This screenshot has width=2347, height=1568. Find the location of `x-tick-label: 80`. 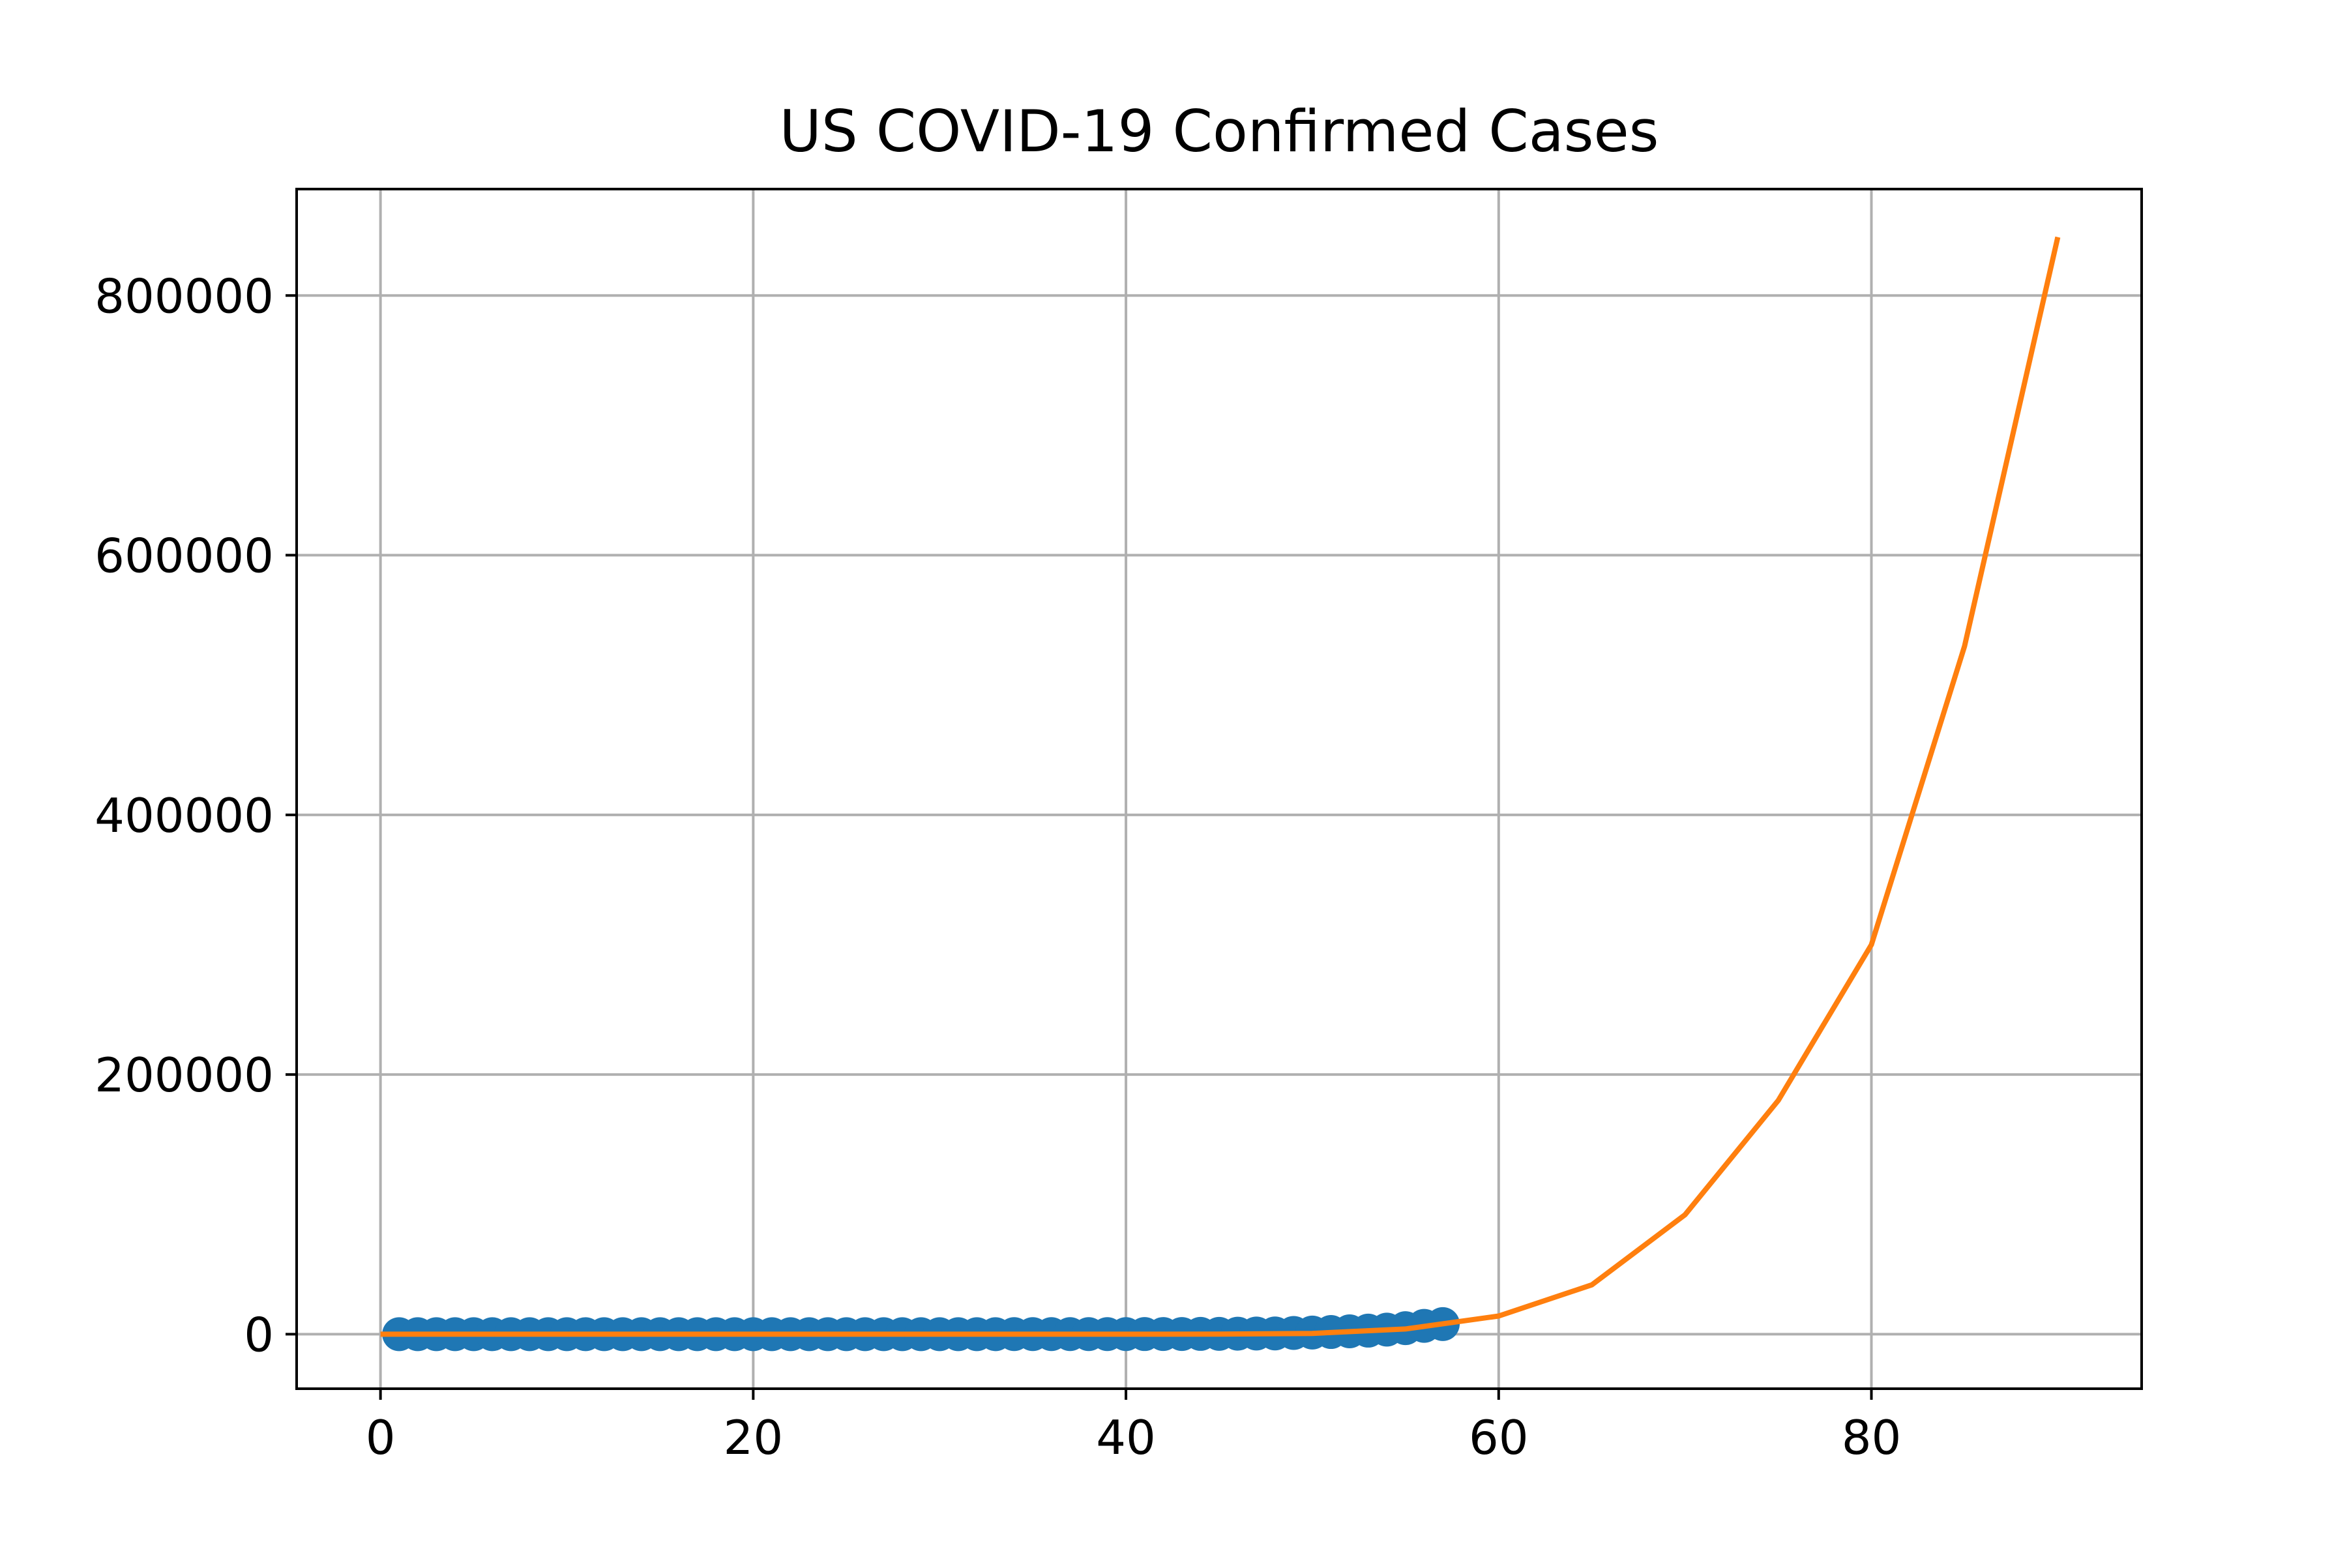

x-tick-label: 80 is located at coordinates (1872, 1438).